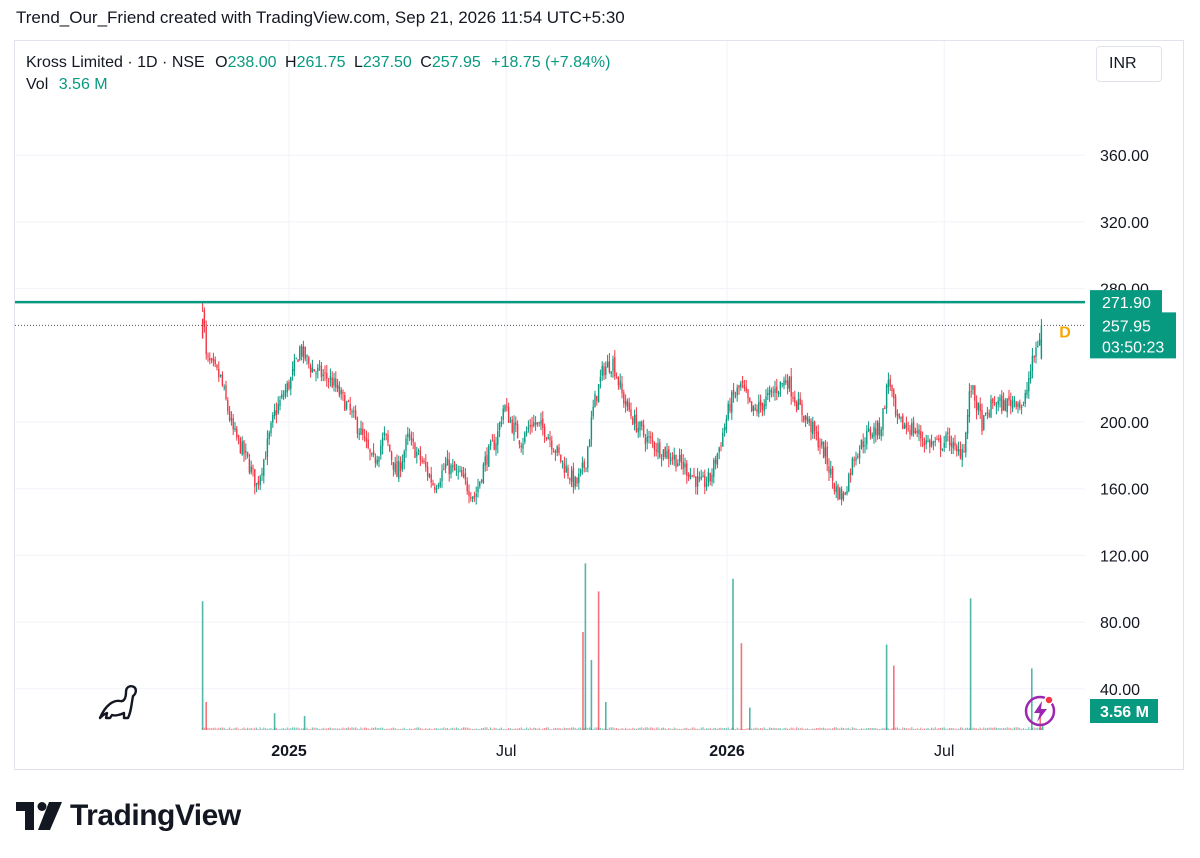 The image size is (1200, 858). I want to click on x-axis-tick-label: Jul, so click(506, 751).